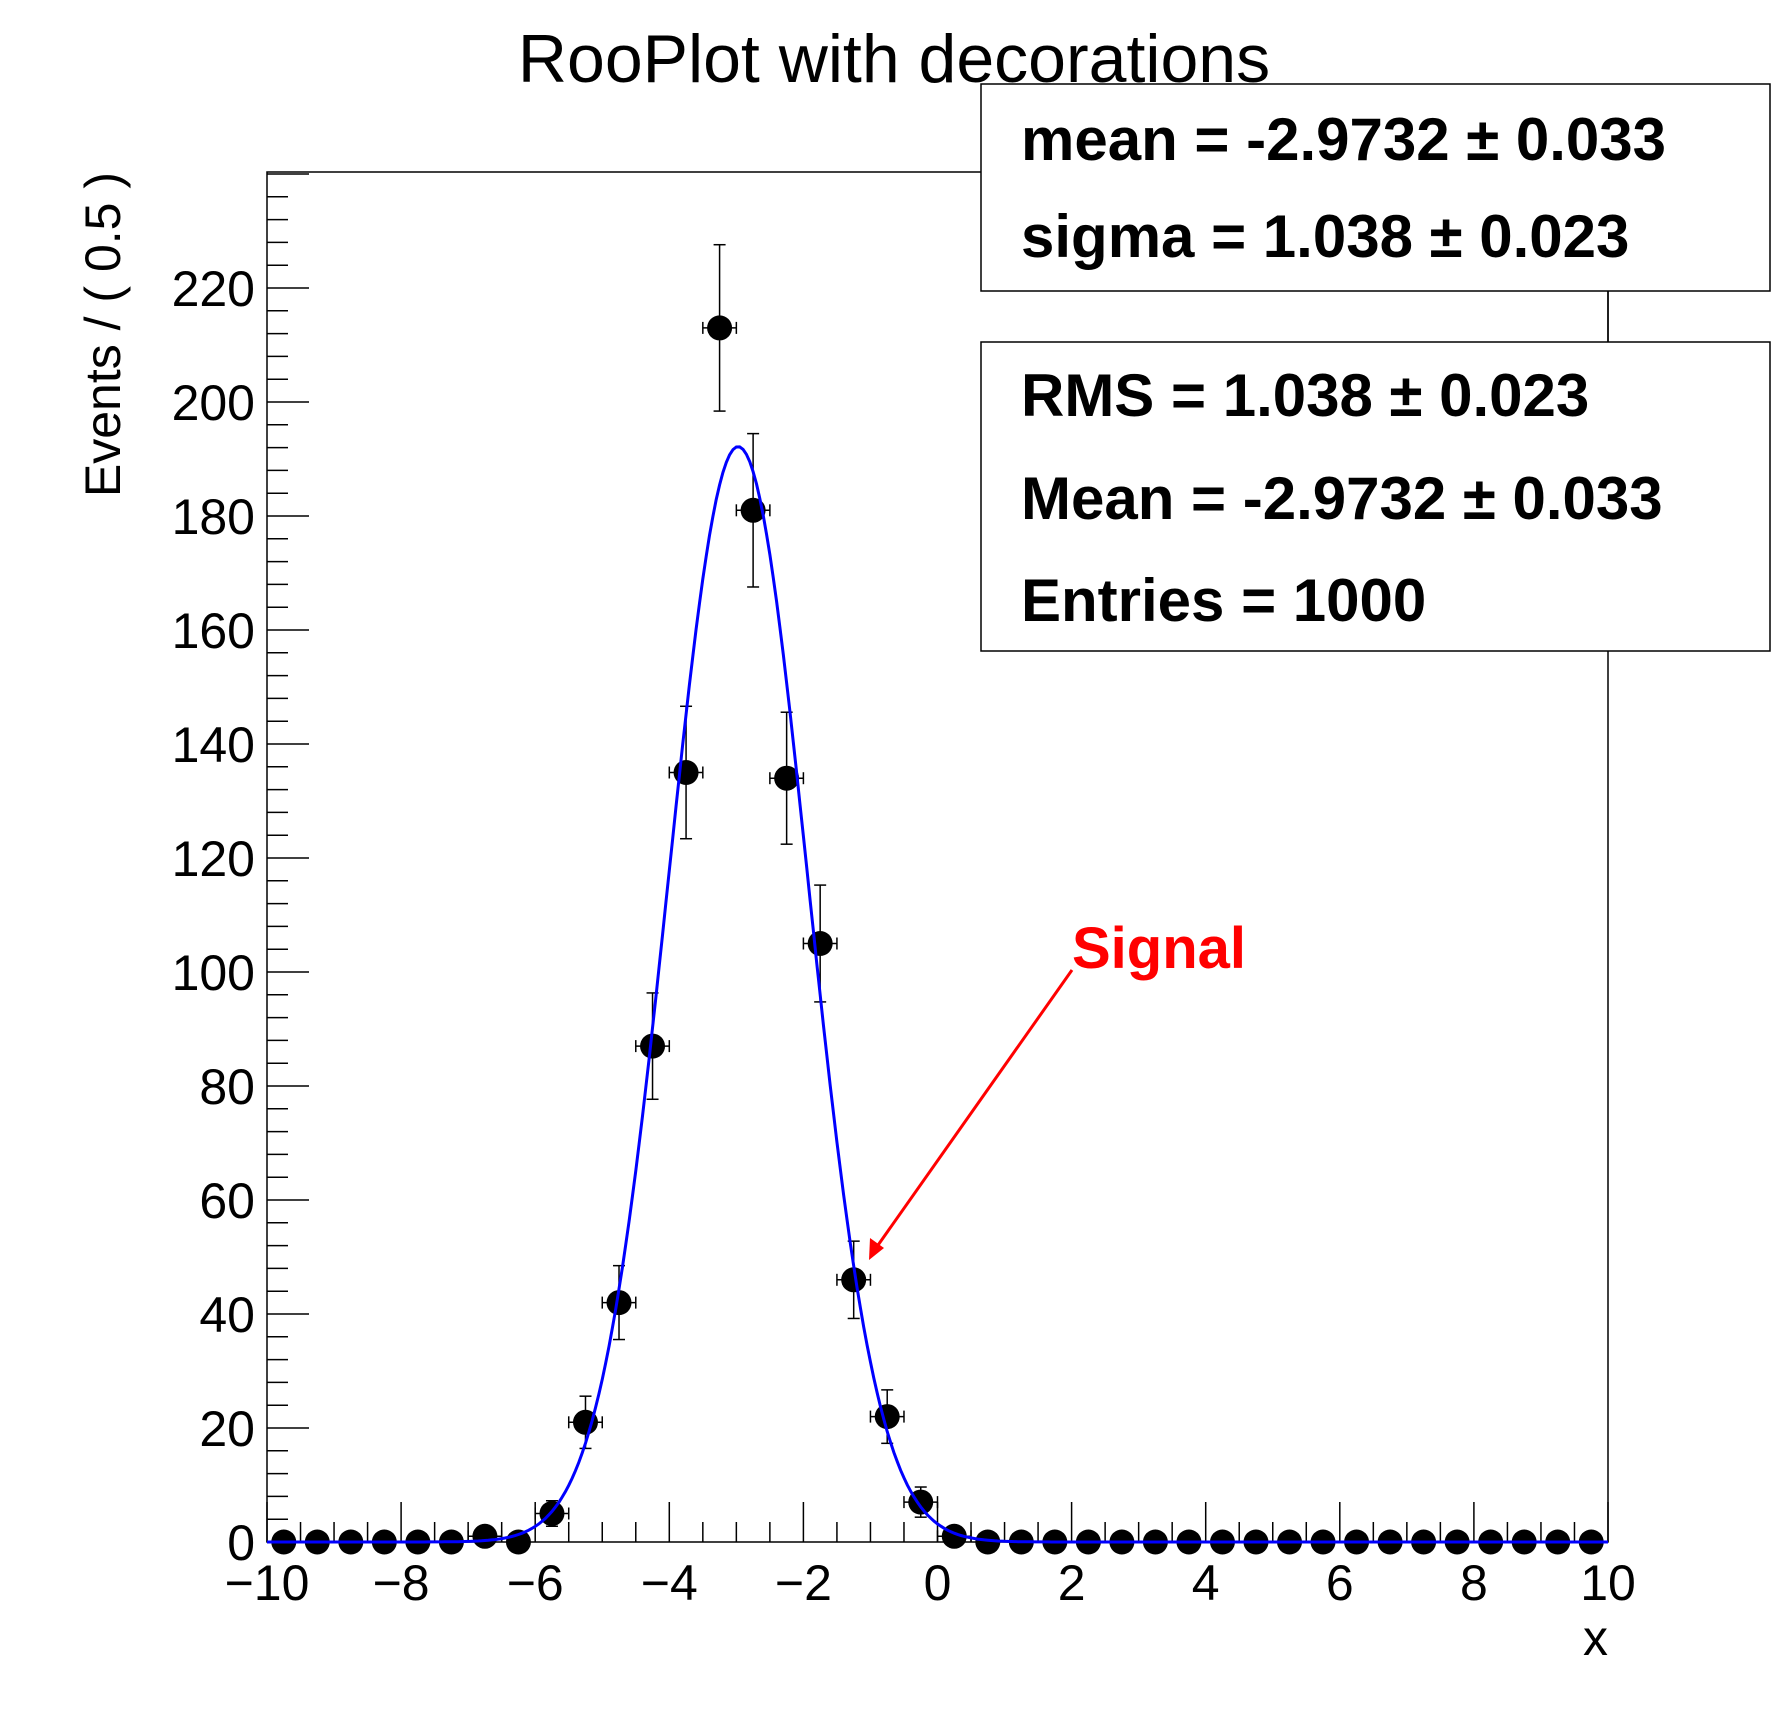 This screenshot has width=1788, height=1716. What do you see at coordinates (669, 1583) in the screenshot?
I see `x-tick-label: −4` at bounding box center [669, 1583].